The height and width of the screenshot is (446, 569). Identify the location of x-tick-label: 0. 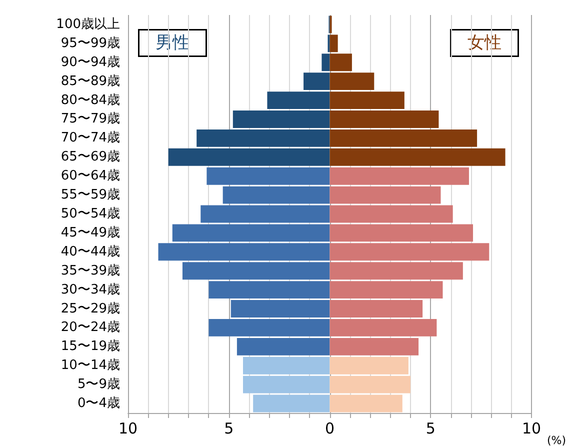
(329, 429).